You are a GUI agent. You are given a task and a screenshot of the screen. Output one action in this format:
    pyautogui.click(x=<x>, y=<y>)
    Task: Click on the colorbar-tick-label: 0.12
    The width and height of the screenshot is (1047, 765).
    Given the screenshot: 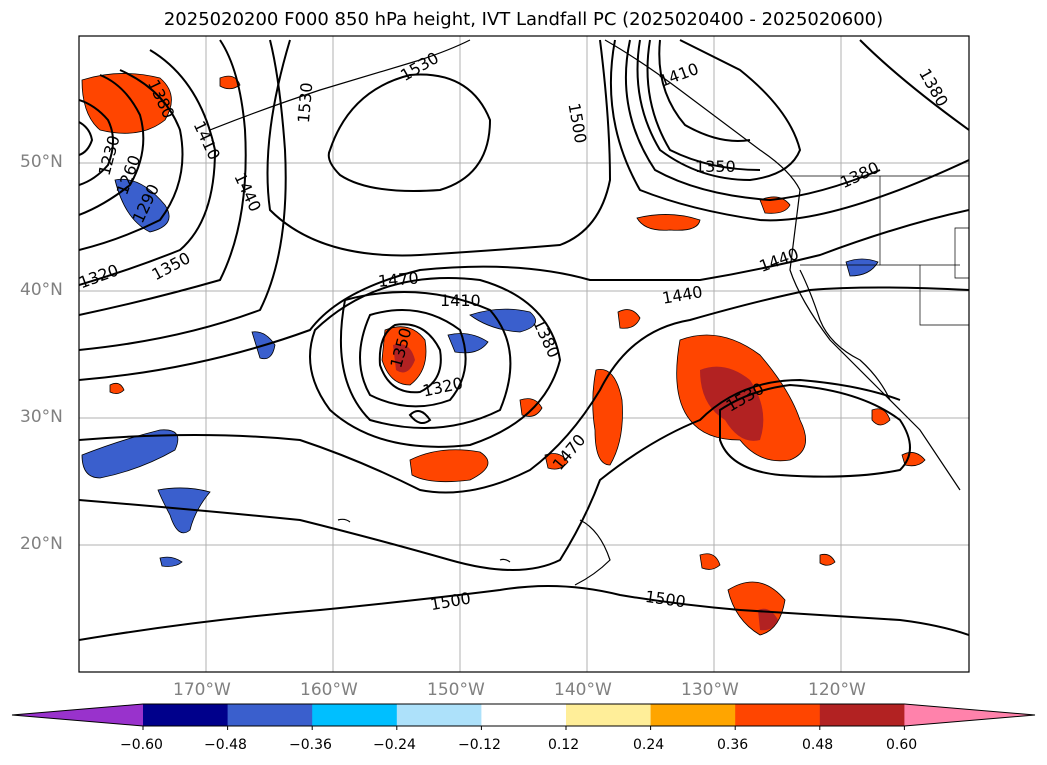 What is the action you would take?
    pyautogui.click(x=564, y=745)
    